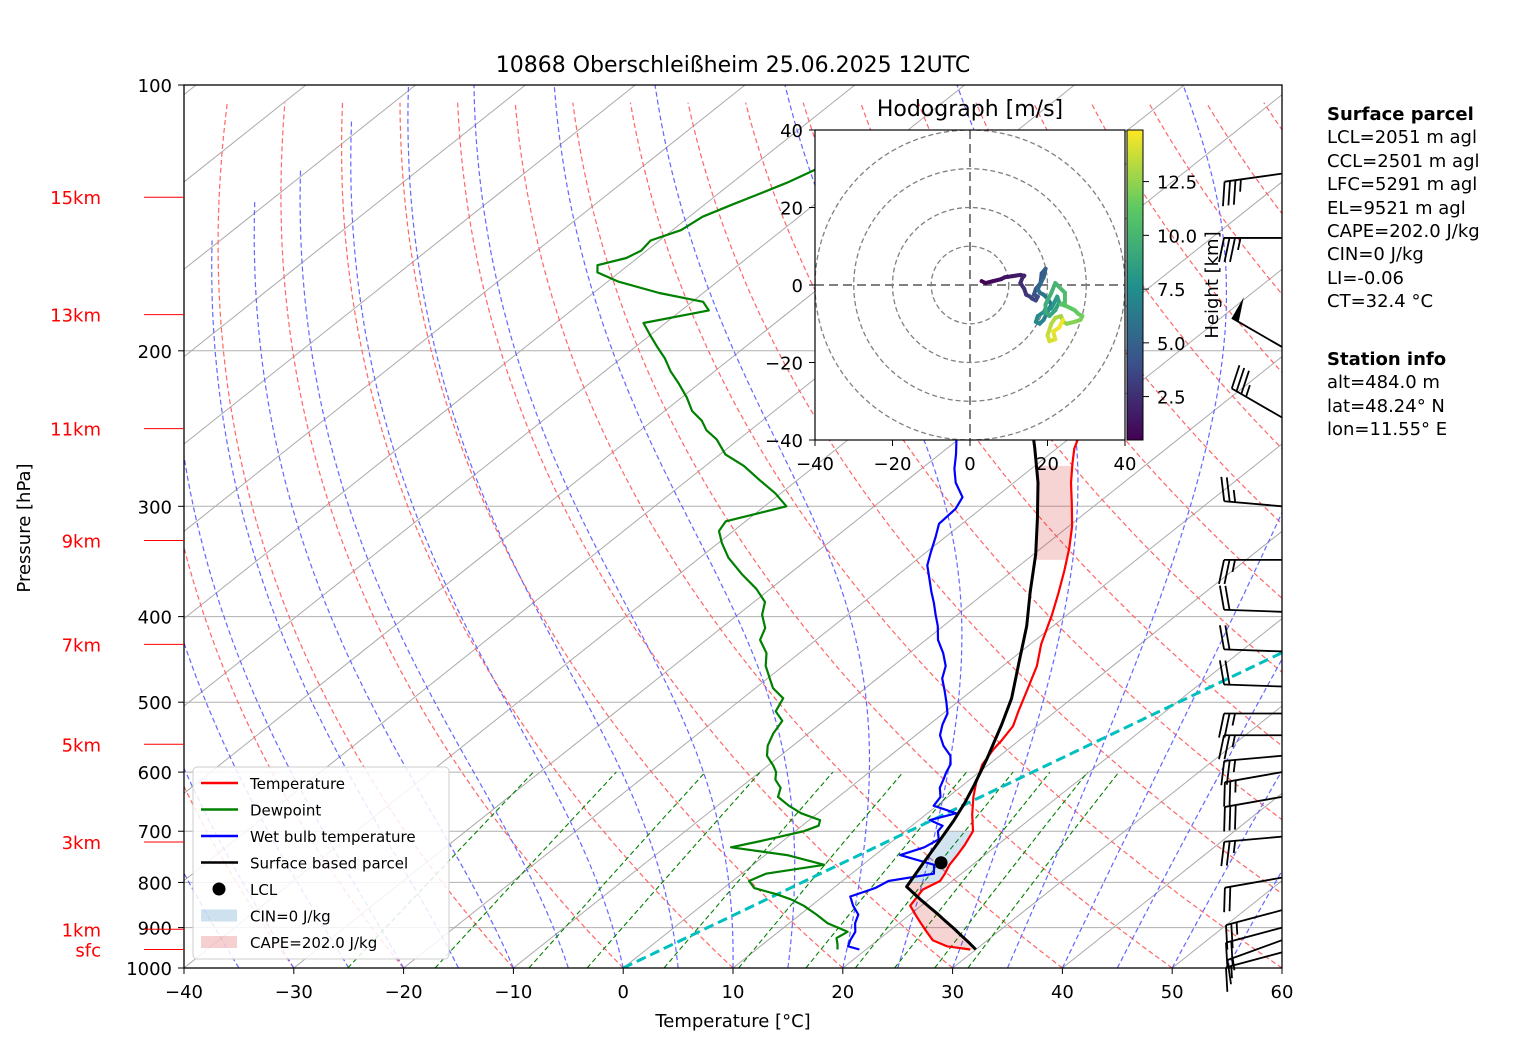  Describe the element at coordinates (1403, 232) in the screenshot. I see `parcel-info-line: CAPE=202.0 J/kg` at that location.